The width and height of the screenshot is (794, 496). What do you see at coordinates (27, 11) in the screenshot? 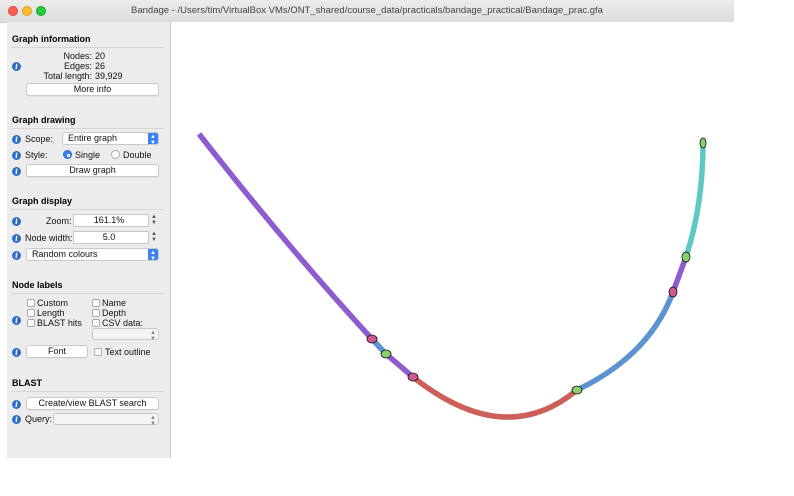
I see `minimize-window-button` at bounding box center [27, 11].